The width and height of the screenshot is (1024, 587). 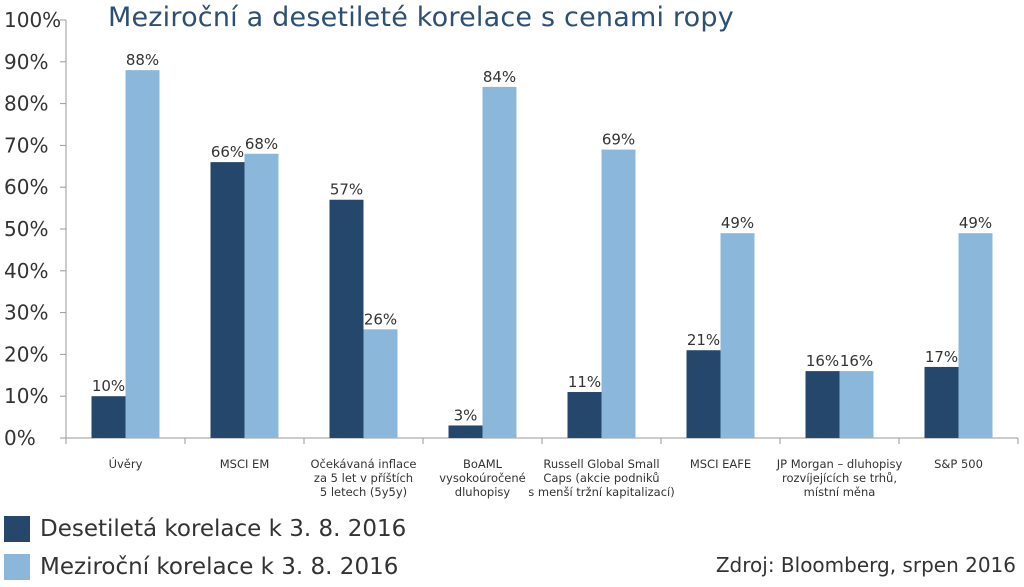 I want to click on category-label-line: s menší tržní kapitalizací), so click(x=601, y=492).